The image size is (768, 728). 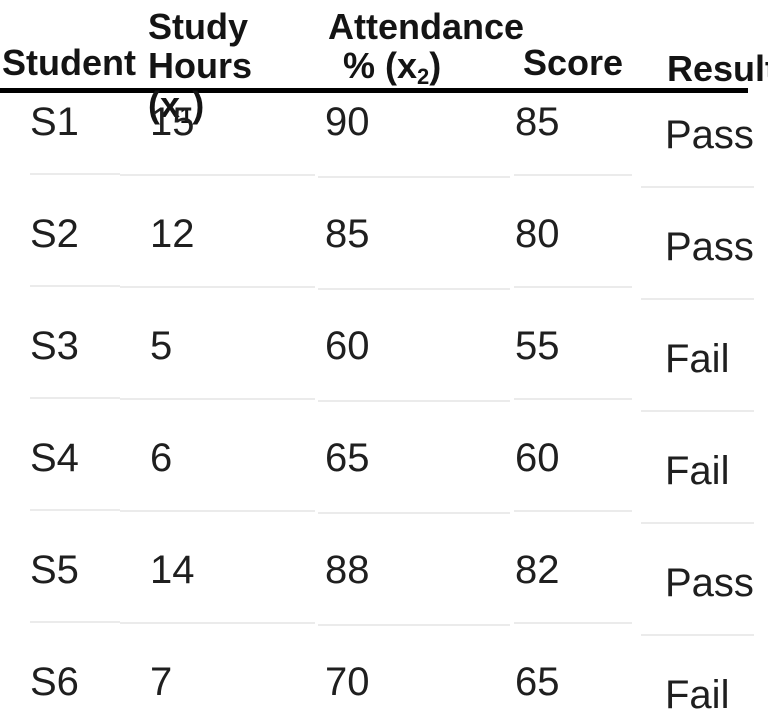 I want to click on cell-score: 80, so click(x=575, y=264).